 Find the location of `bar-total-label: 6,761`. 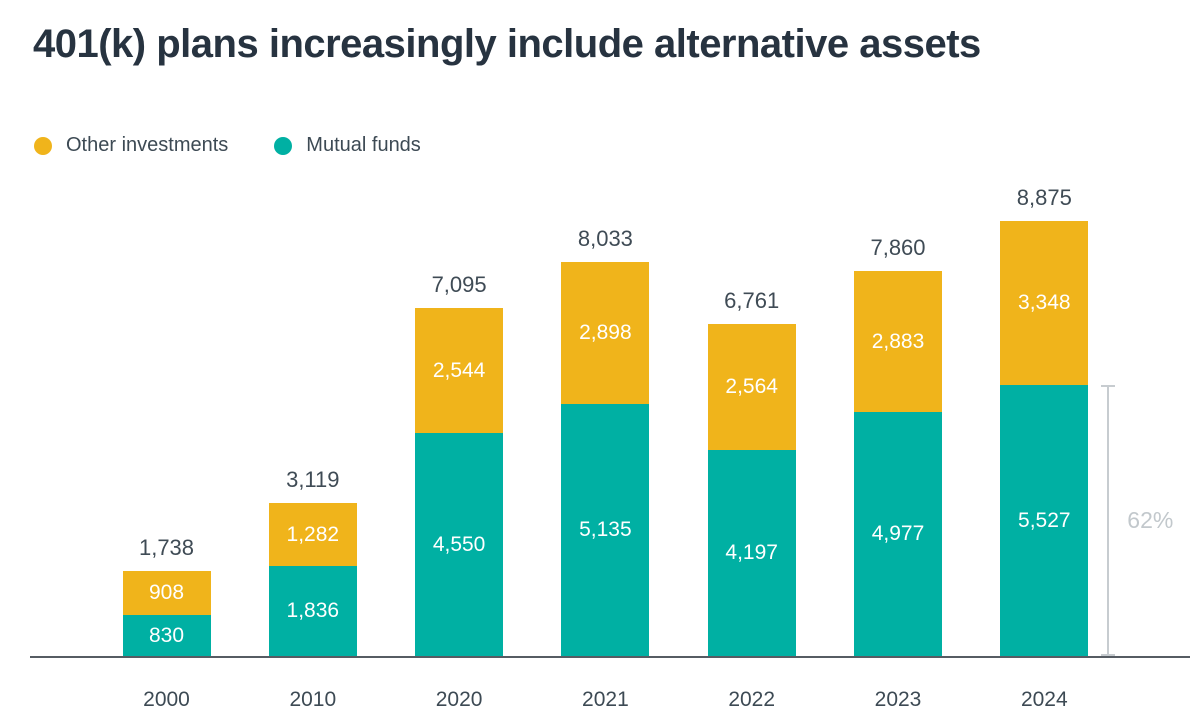

bar-total-label: 6,761 is located at coordinates (752, 300).